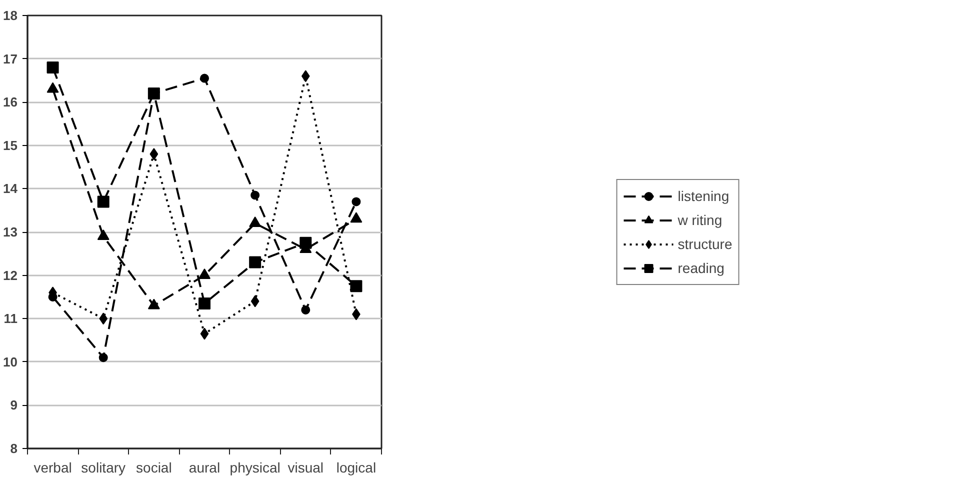  What do you see at coordinates (705, 244) in the screenshot?
I see `legend-label: structure` at bounding box center [705, 244].